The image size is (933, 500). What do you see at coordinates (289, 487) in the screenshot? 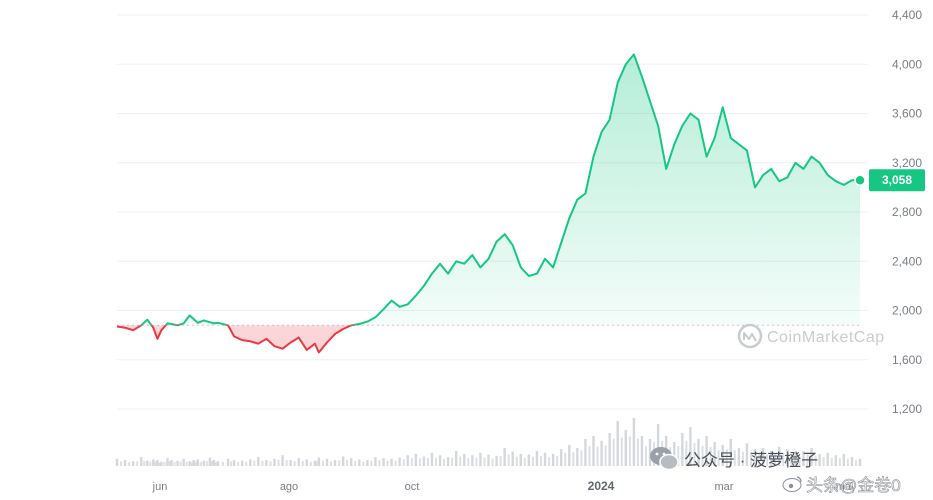
I see `x-tick-label: ago` at bounding box center [289, 487].